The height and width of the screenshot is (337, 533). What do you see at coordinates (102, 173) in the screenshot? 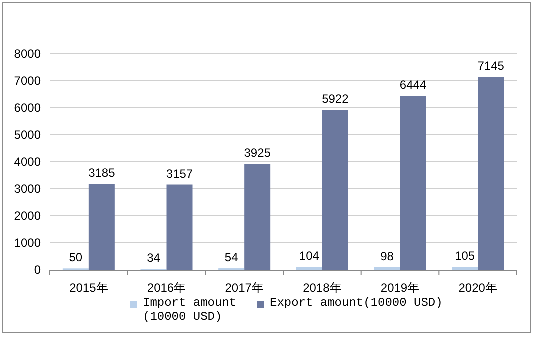
I see `data-label: 3185` at bounding box center [102, 173].